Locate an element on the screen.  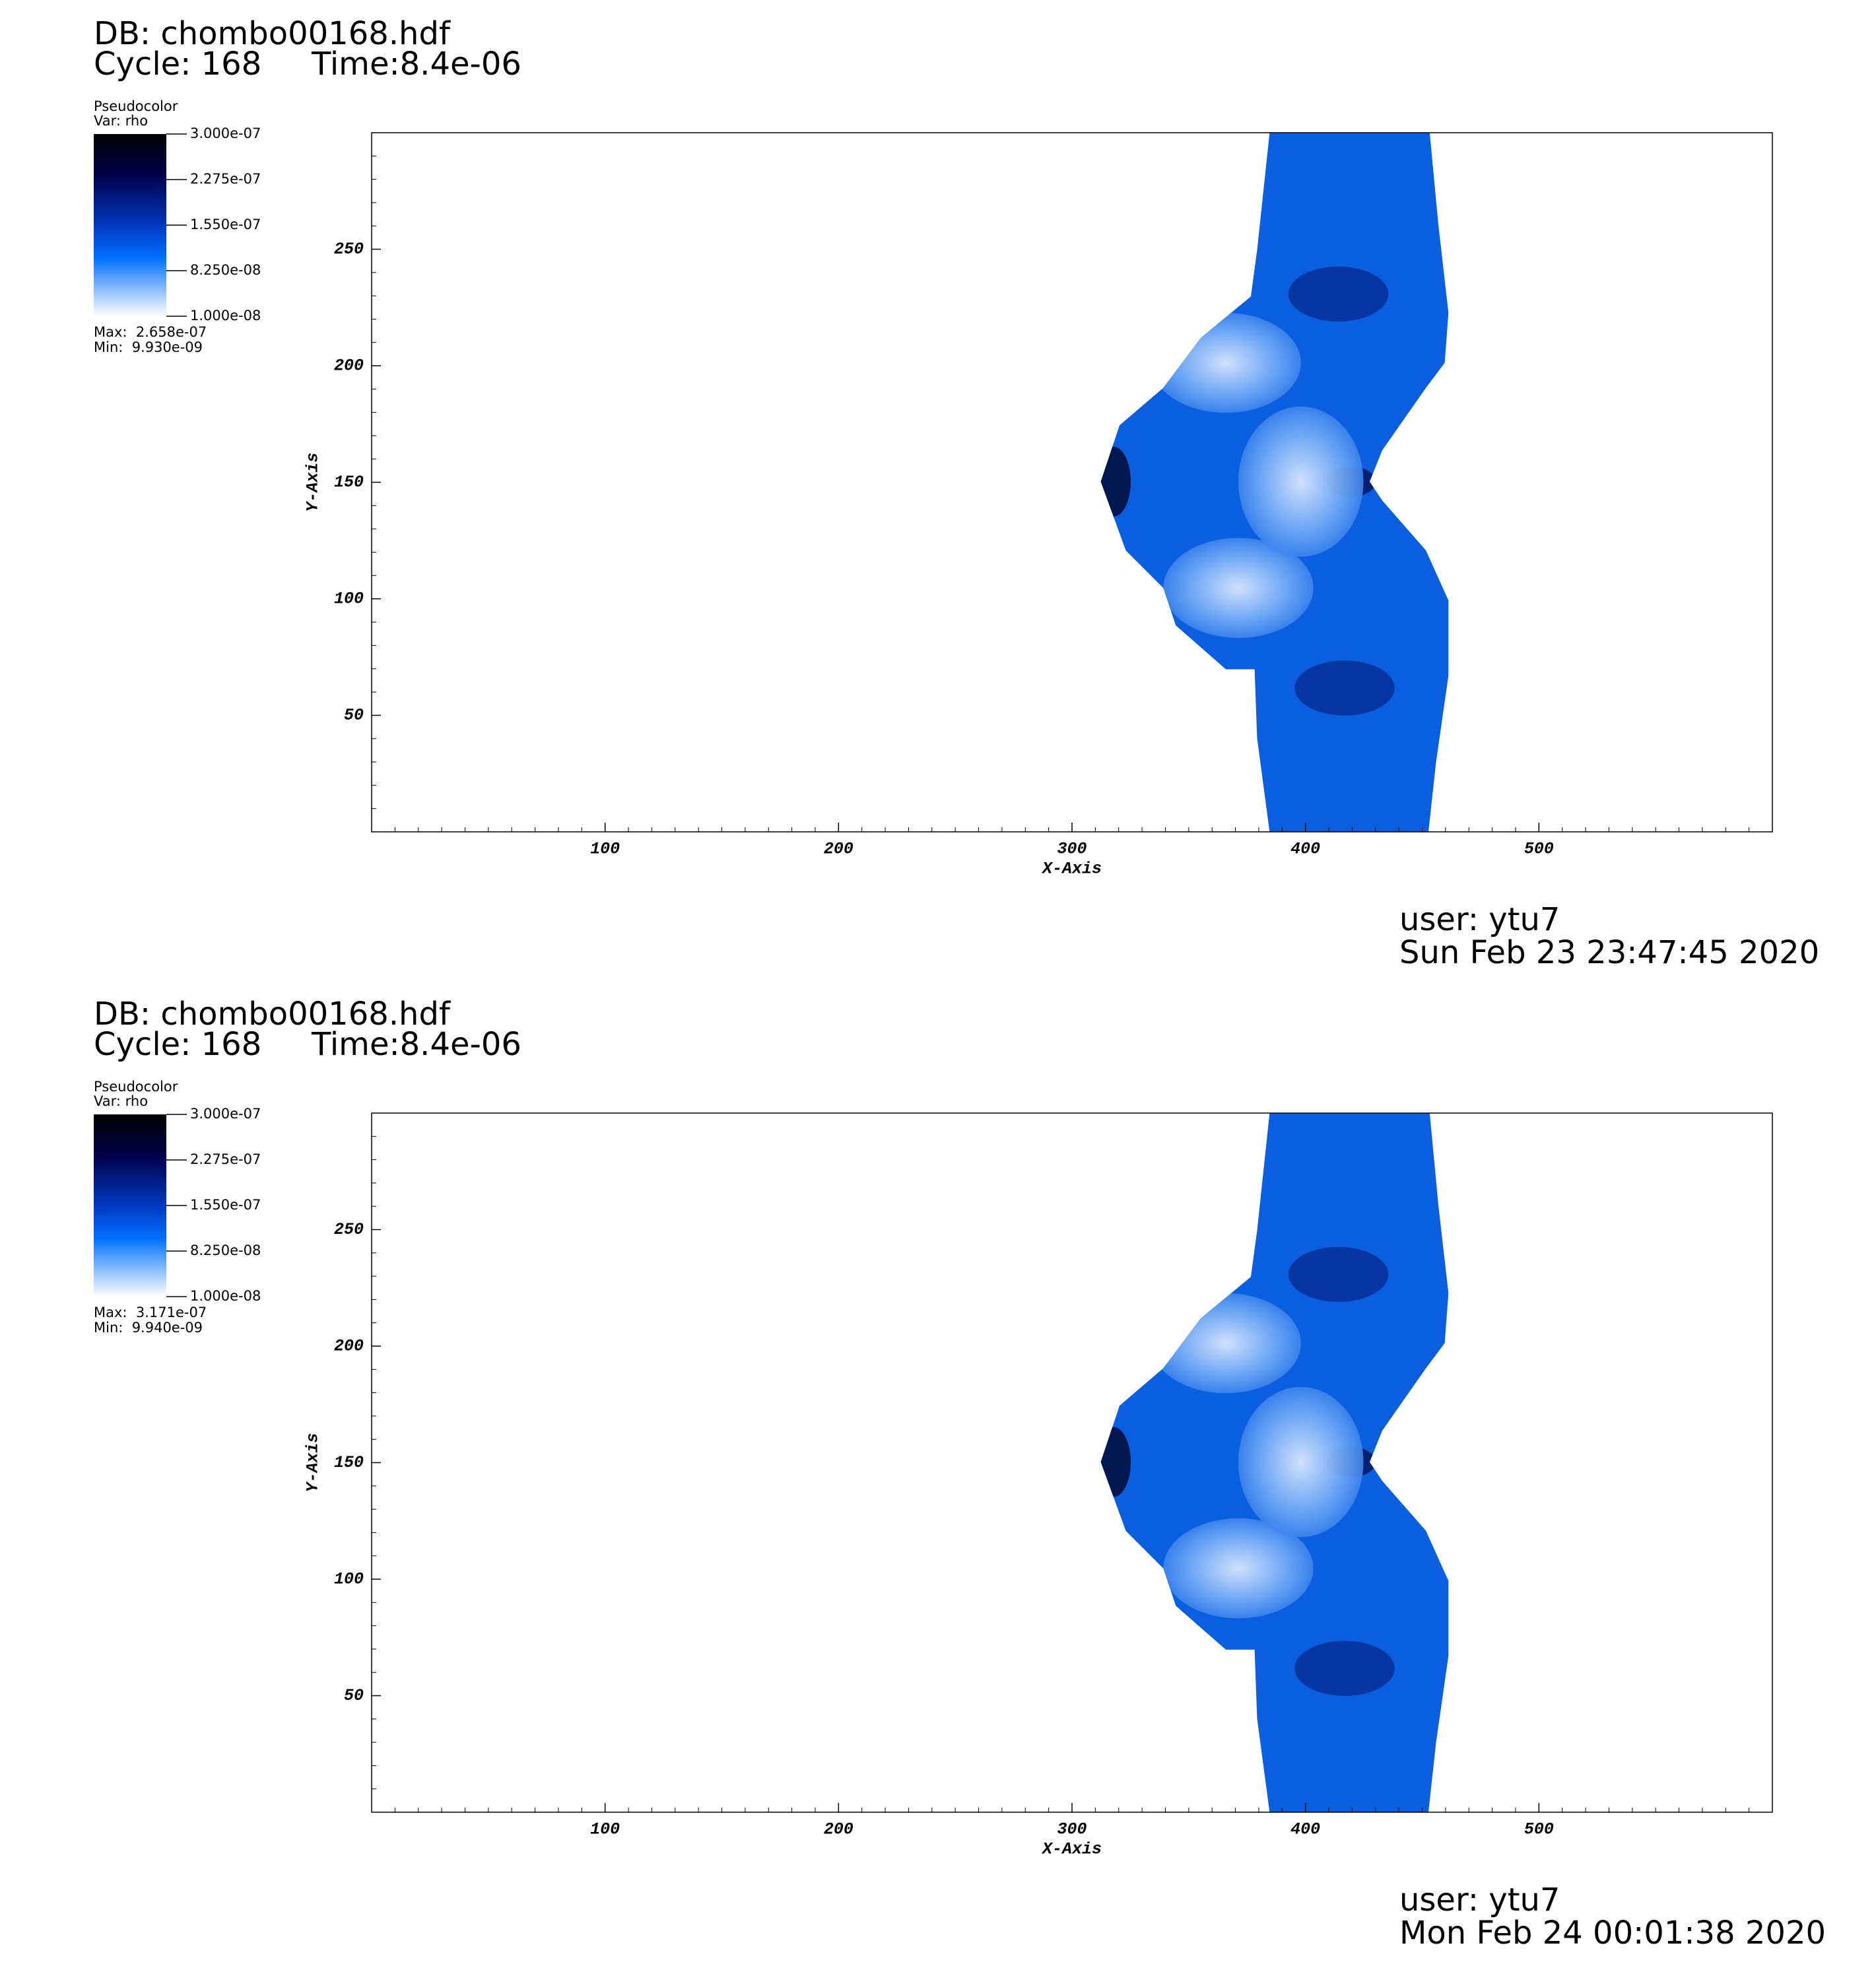
date-label: Mon Feb 24 00:01:38 2020 is located at coordinates (1612, 1933).